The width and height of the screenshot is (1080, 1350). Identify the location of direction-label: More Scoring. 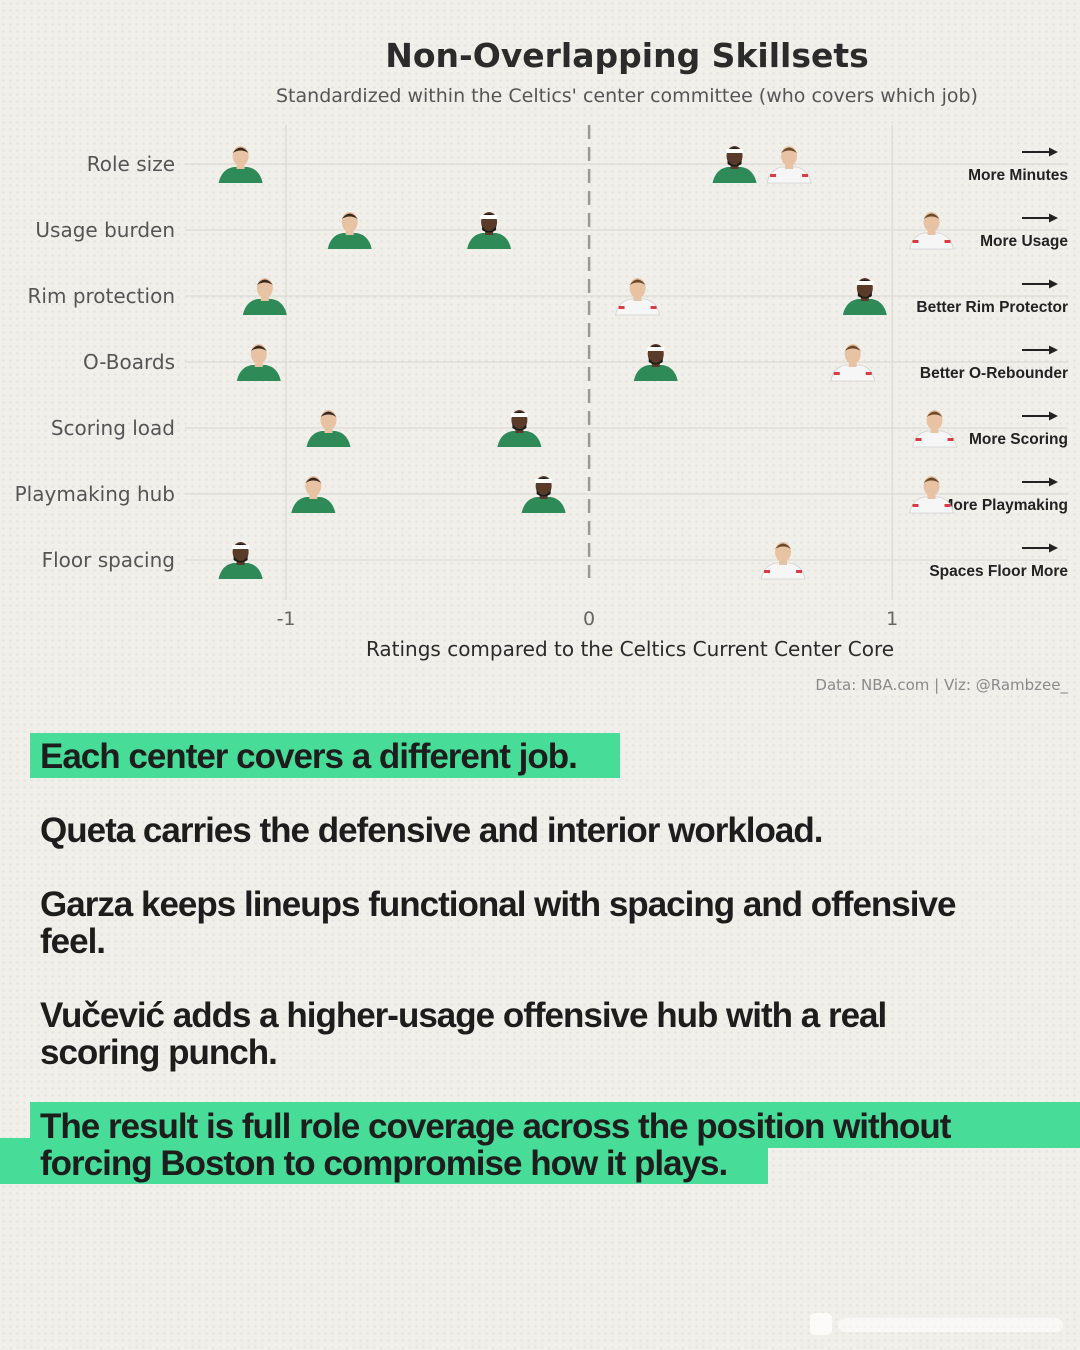
(1018, 439).